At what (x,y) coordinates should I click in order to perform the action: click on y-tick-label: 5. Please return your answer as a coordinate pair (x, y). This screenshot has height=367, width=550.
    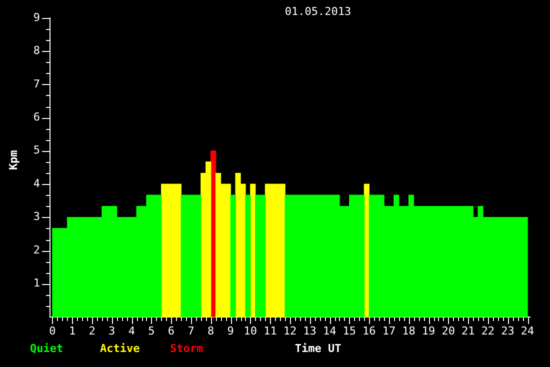
    Looking at the image, I should click on (36, 150).